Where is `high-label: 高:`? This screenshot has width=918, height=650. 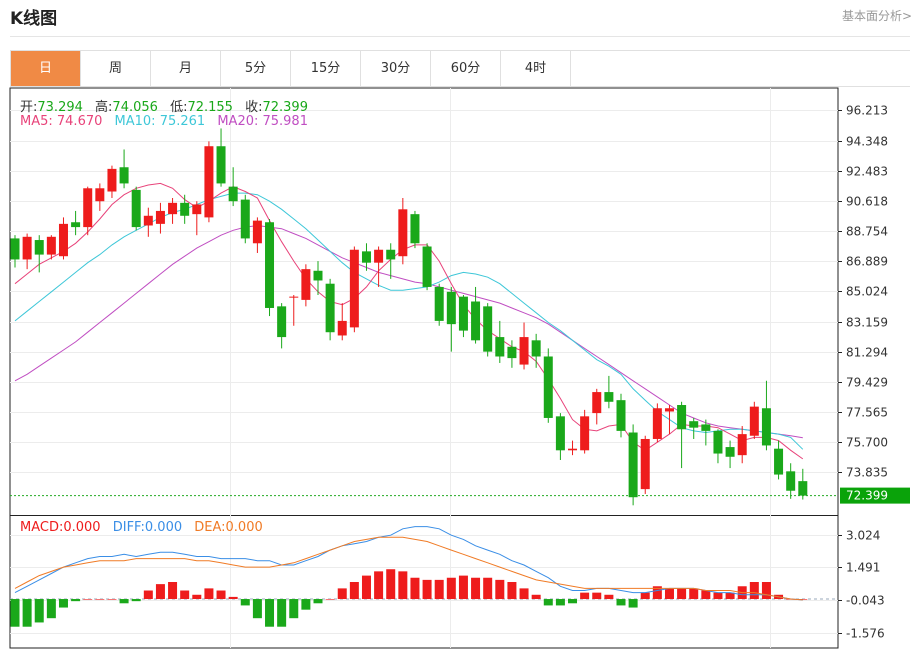 high-label: 高: is located at coordinates (104, 107).